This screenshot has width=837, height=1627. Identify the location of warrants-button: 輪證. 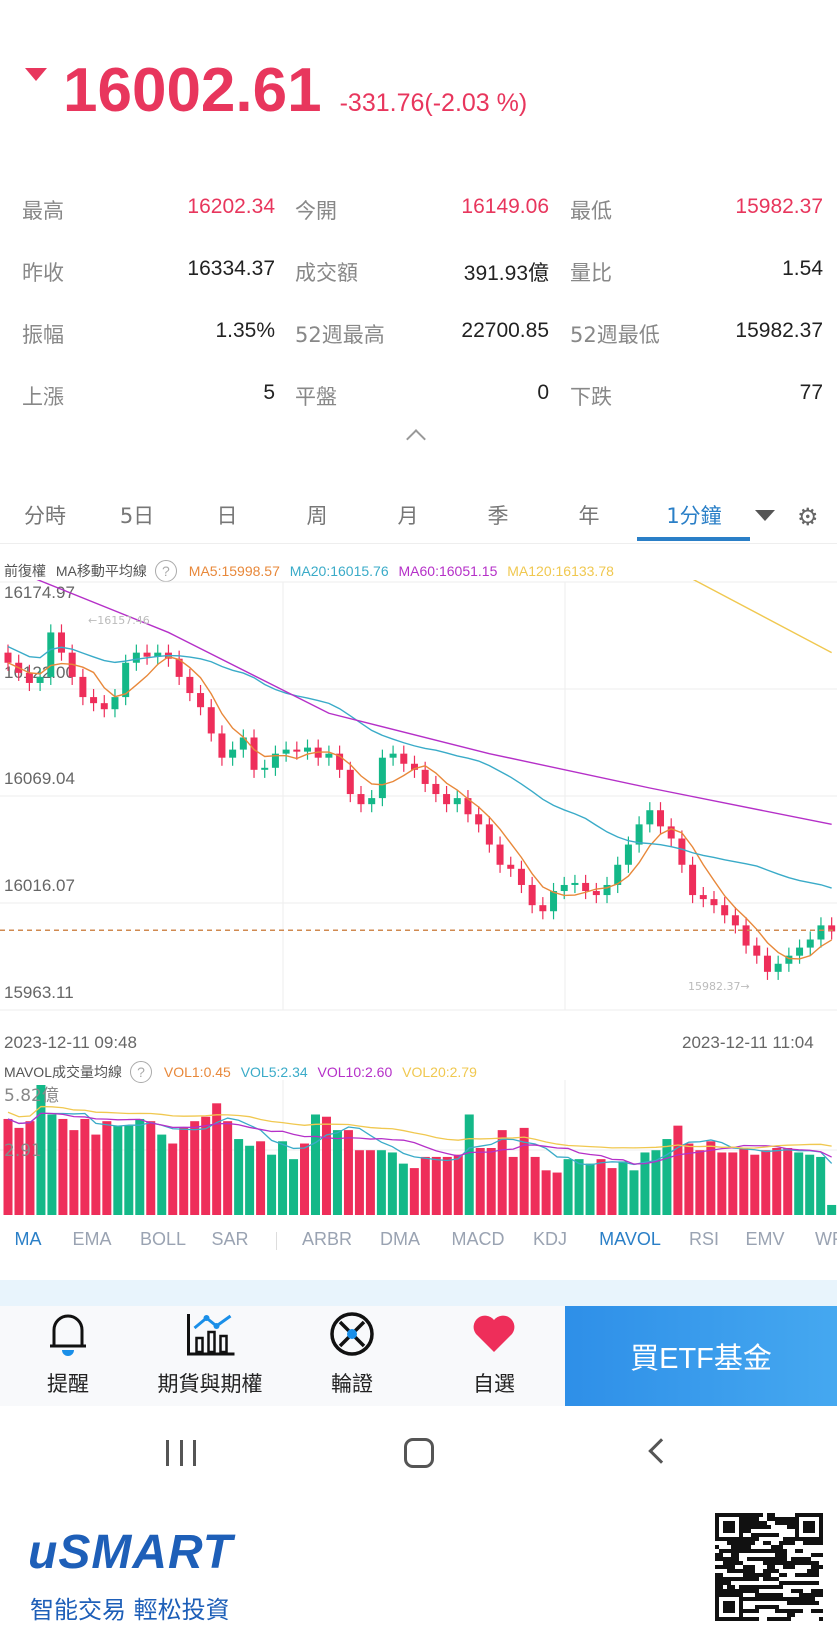
(352, 1354).